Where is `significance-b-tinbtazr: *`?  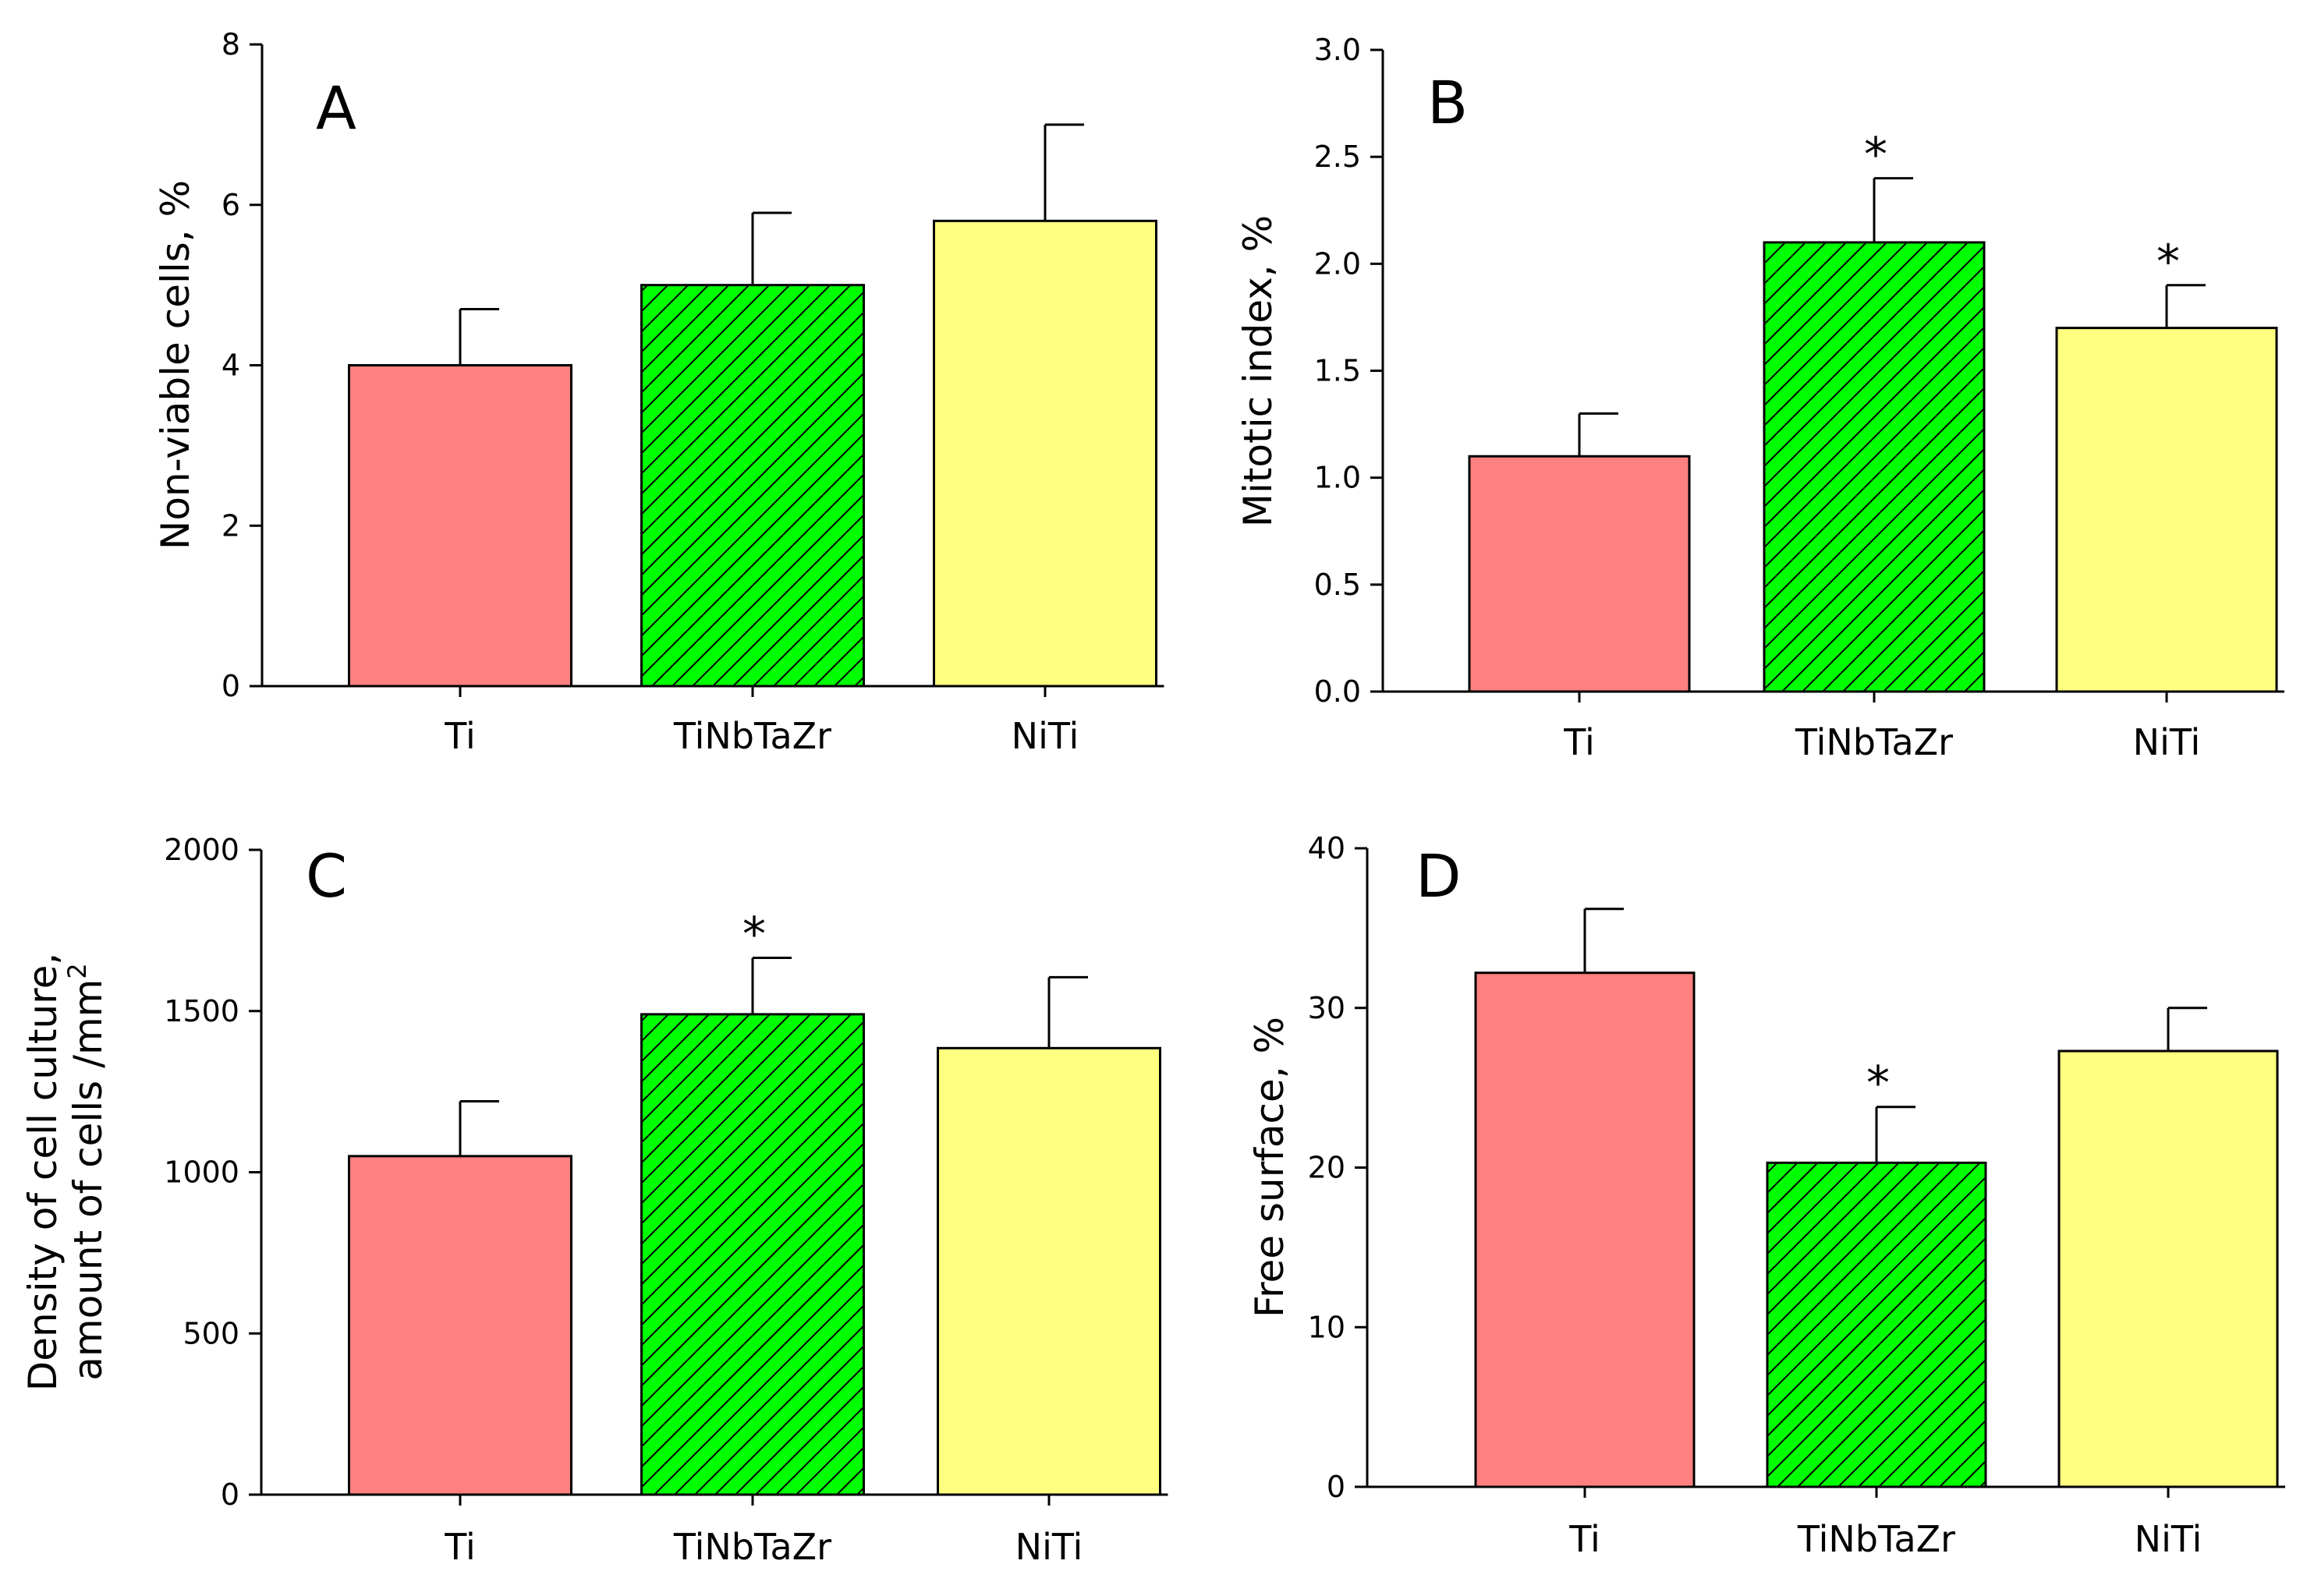 significance-b-tinbtazr: * is located at coordinates (1876, 155).